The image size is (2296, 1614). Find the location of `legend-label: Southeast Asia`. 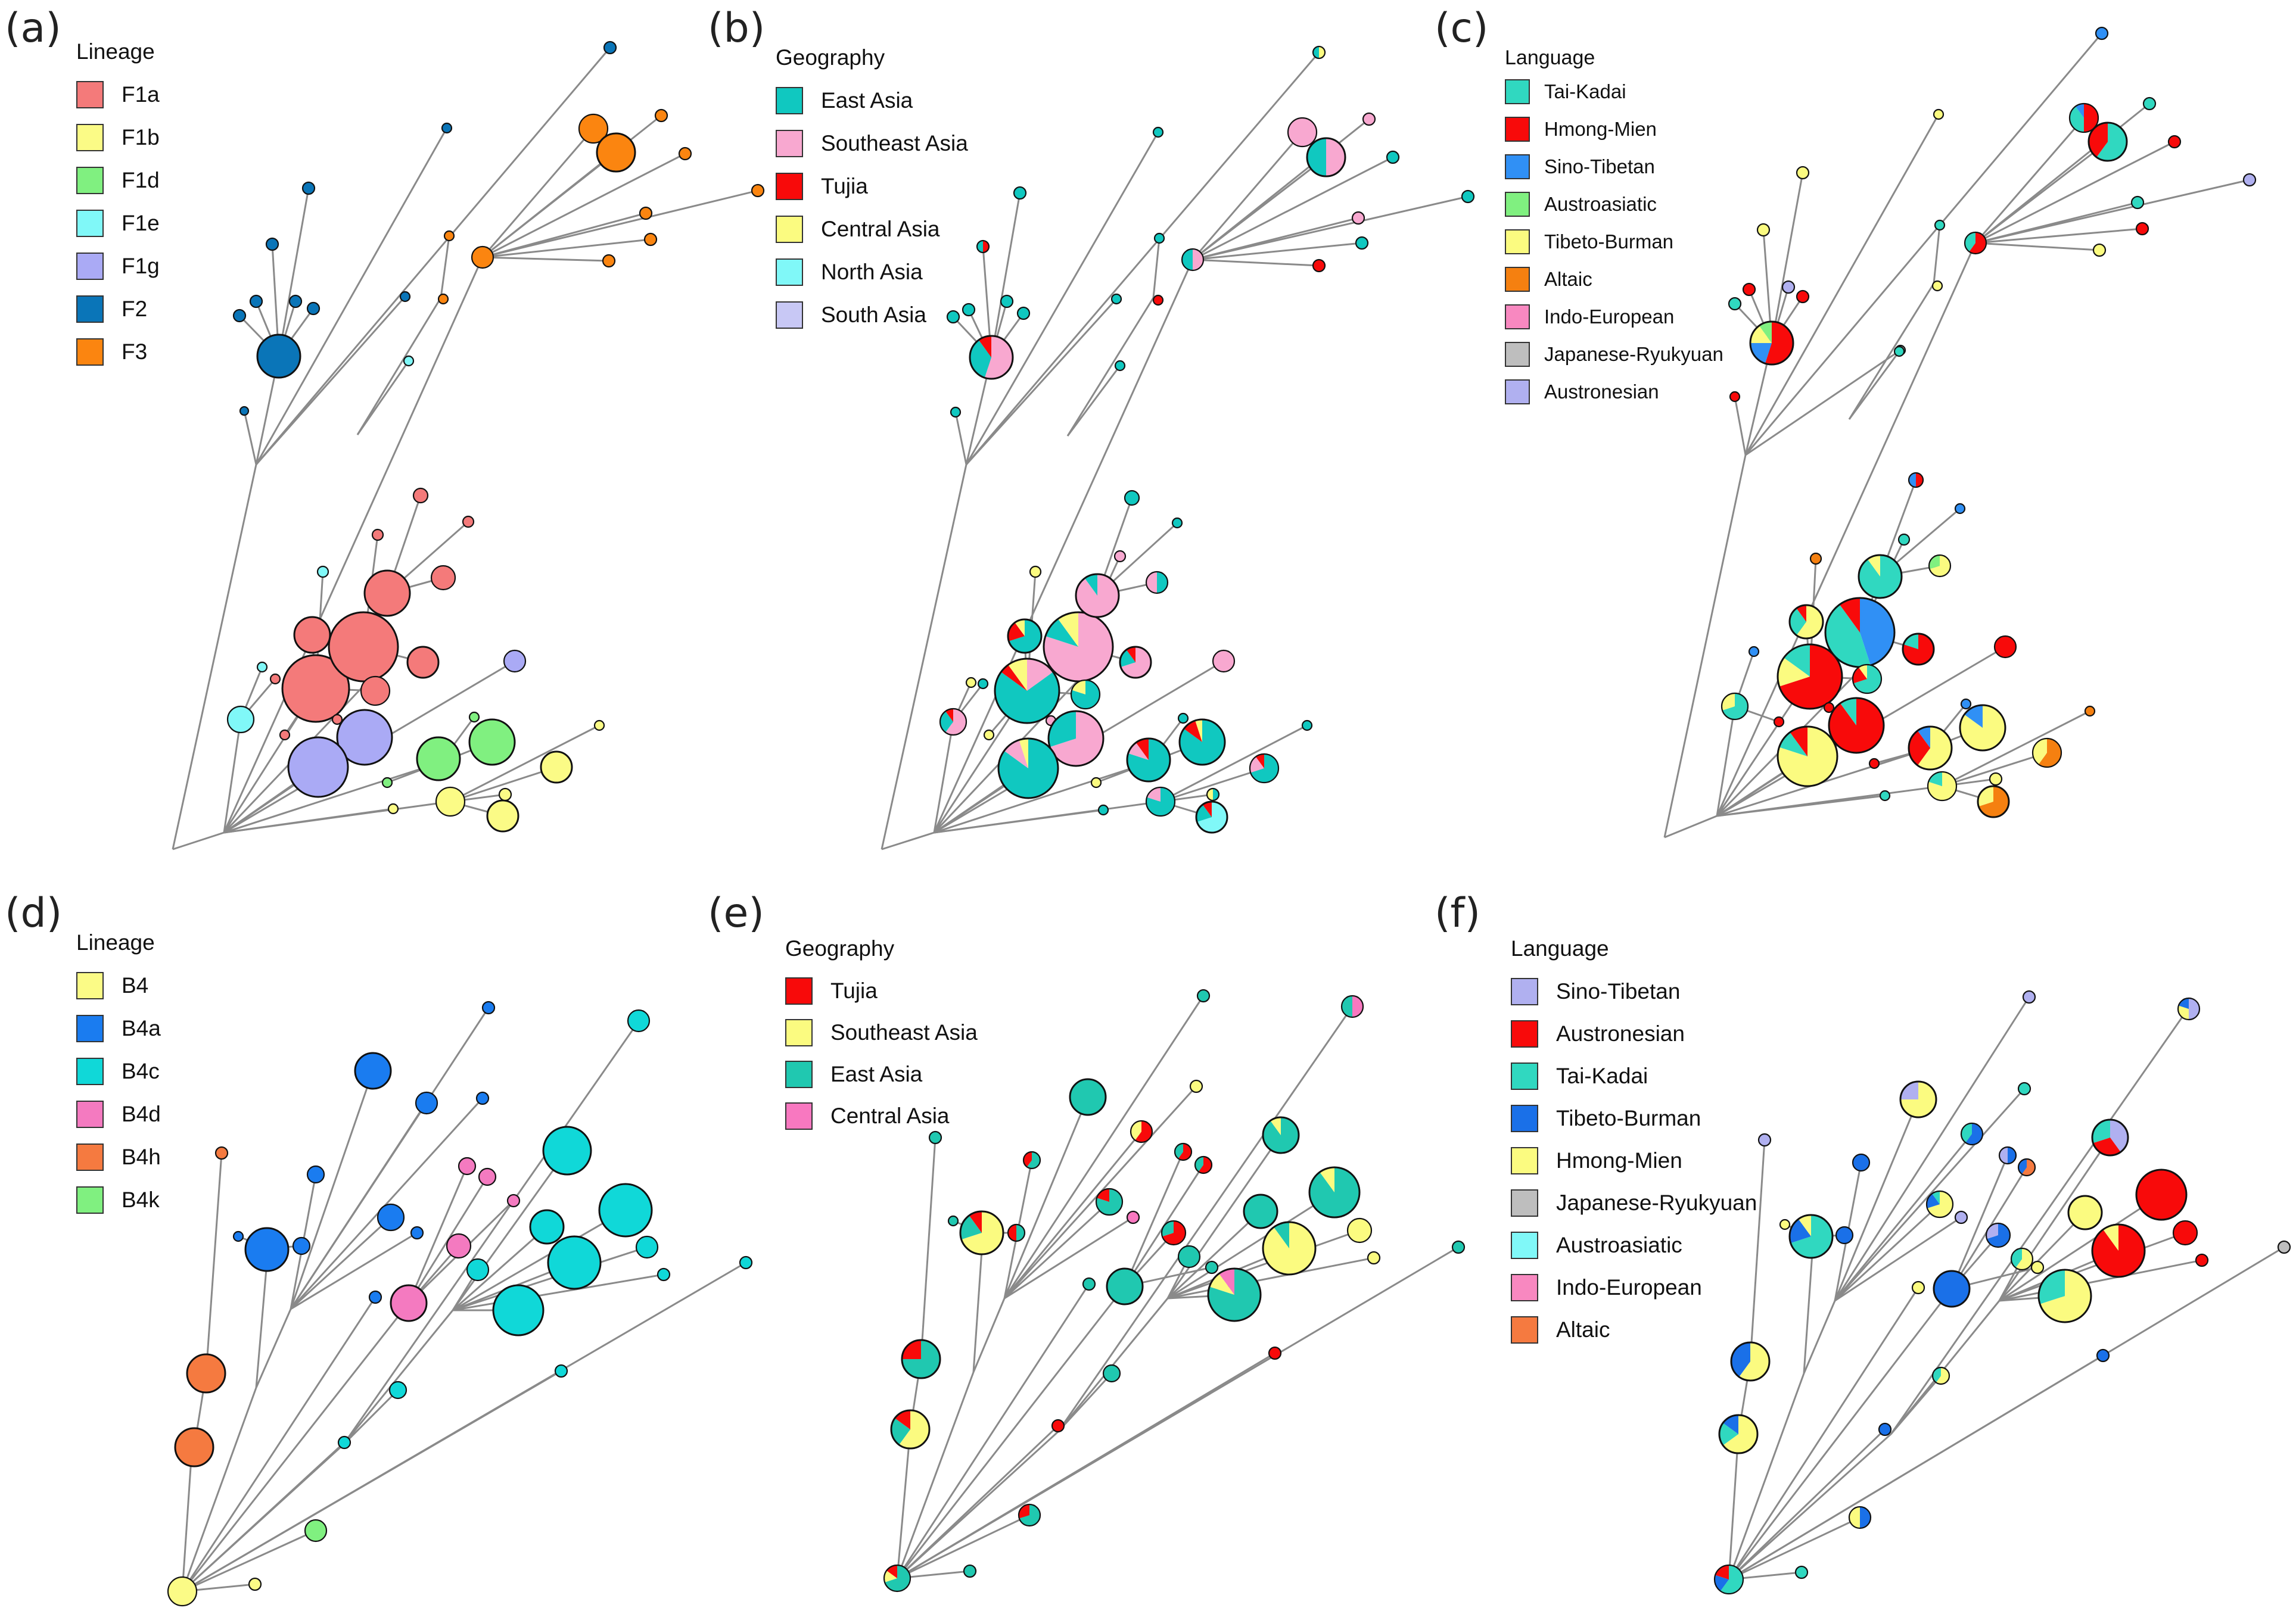

legend-label: Southeast Asia is located at coordinates (904, 1032).